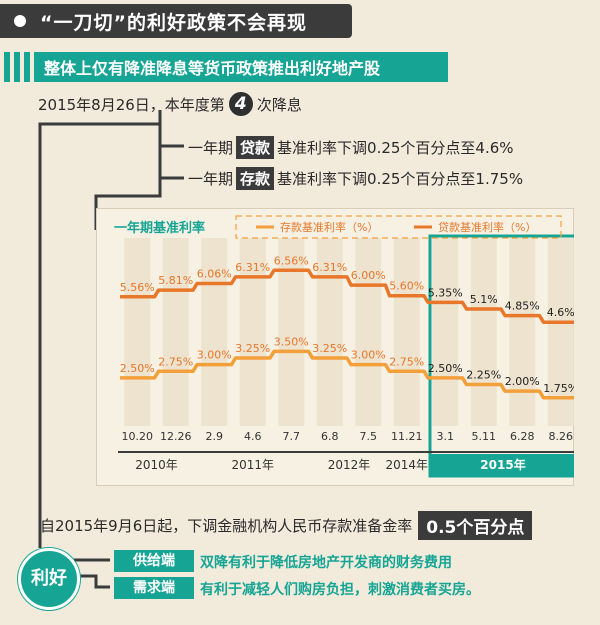  Describe the element at coordinates (240, 104) in the screenshot. I see `cut-count-badge: 4` at that location.